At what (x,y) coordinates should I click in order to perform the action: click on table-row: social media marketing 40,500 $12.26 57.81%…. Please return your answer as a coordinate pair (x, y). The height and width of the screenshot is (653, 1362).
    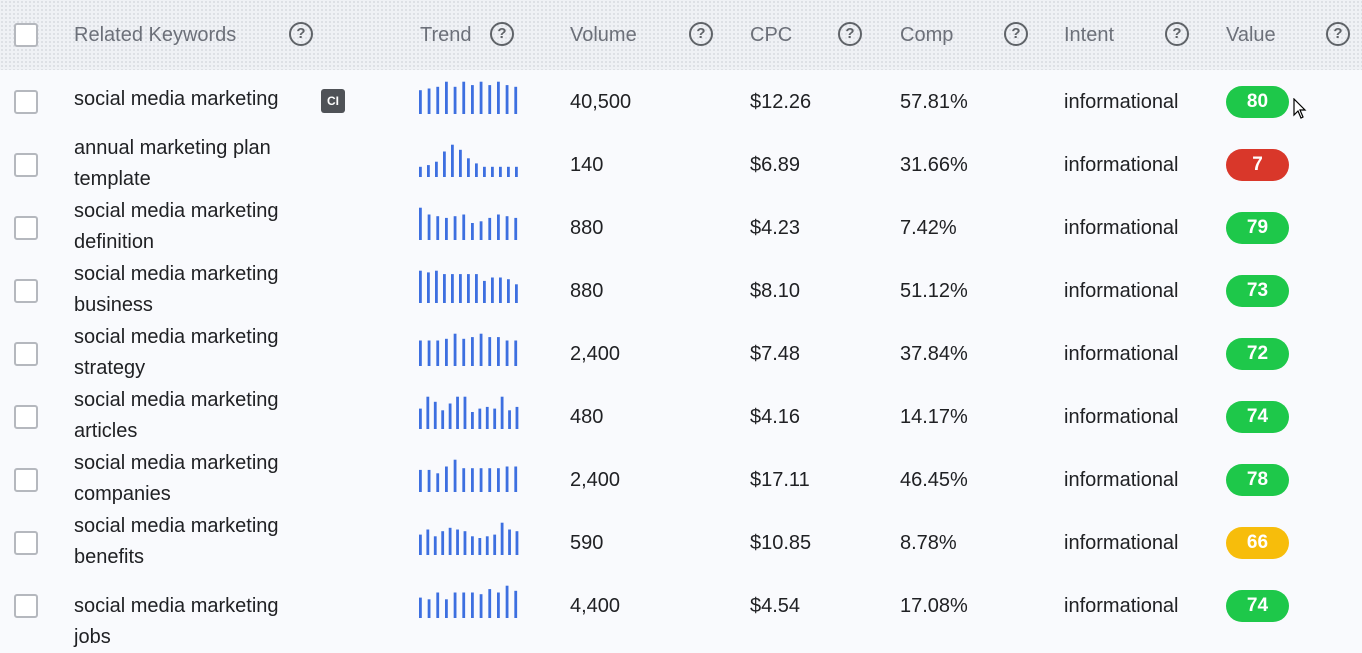
    Looking at the image, I should click on (681, 101).